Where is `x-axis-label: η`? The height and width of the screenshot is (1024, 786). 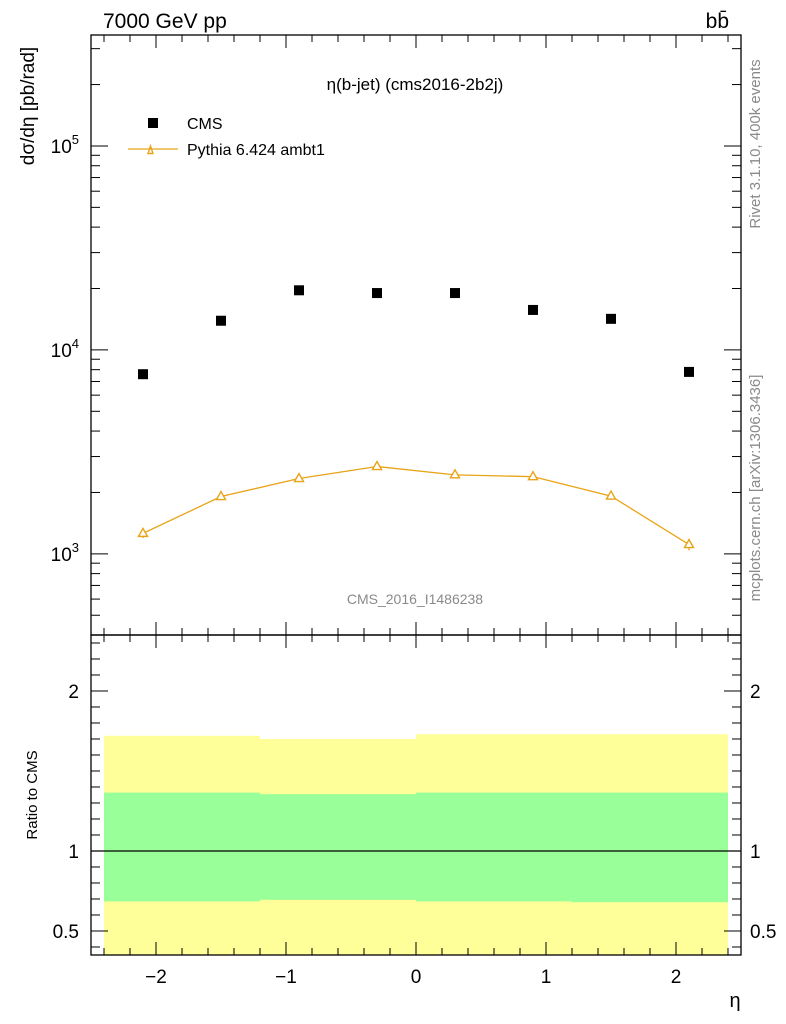
x-axis-label: η is located at coordinates (734, 1001).